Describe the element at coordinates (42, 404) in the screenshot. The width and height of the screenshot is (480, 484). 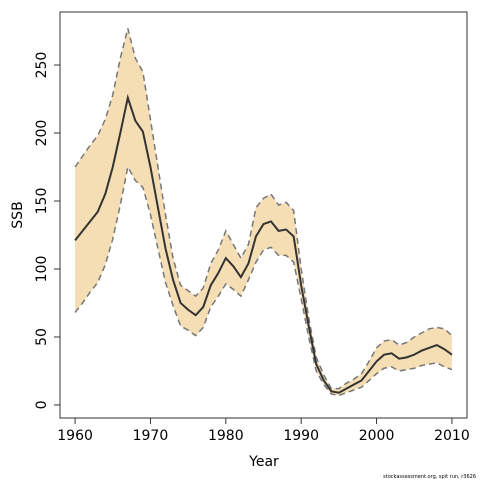
I see `y-tick-label: 0` at that location.